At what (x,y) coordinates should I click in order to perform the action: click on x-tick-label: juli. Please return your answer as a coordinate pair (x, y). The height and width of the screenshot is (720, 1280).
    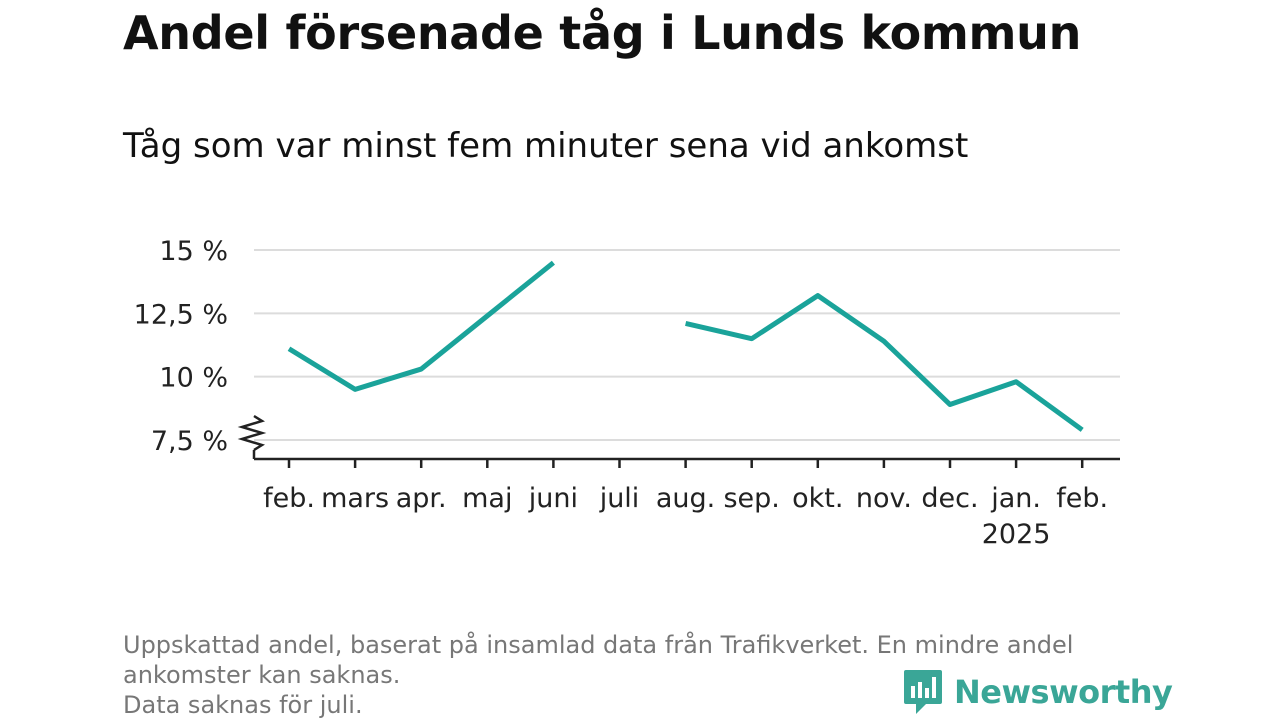
    Looking at the image, I should click on (619, 498).